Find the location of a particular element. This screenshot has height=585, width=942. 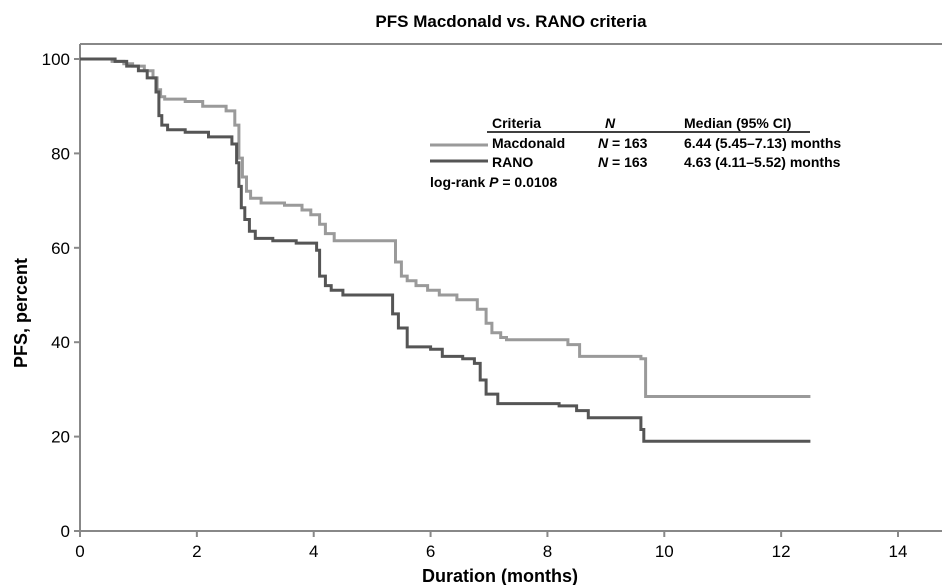

x-axis-ticks: 0 2 4 6 8 10 12 14 is located at coordinates (491, 546).